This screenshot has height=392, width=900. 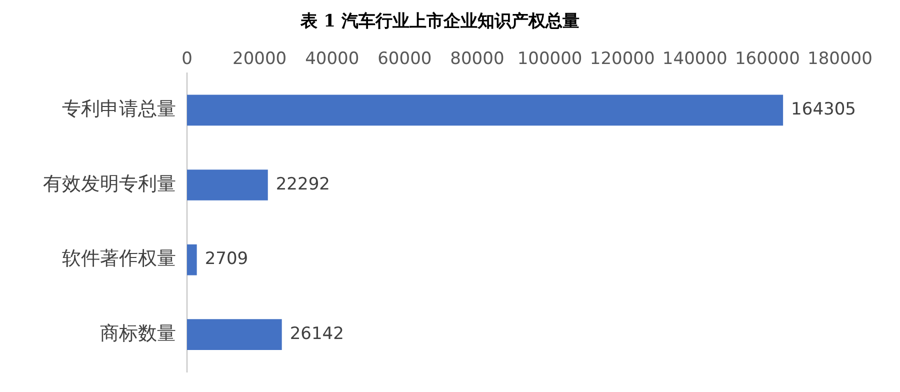 What do you see at coordinates (695, 59) in the screenshot?
I see `x-tick-label: 140000` at bounding box center [695, 59].